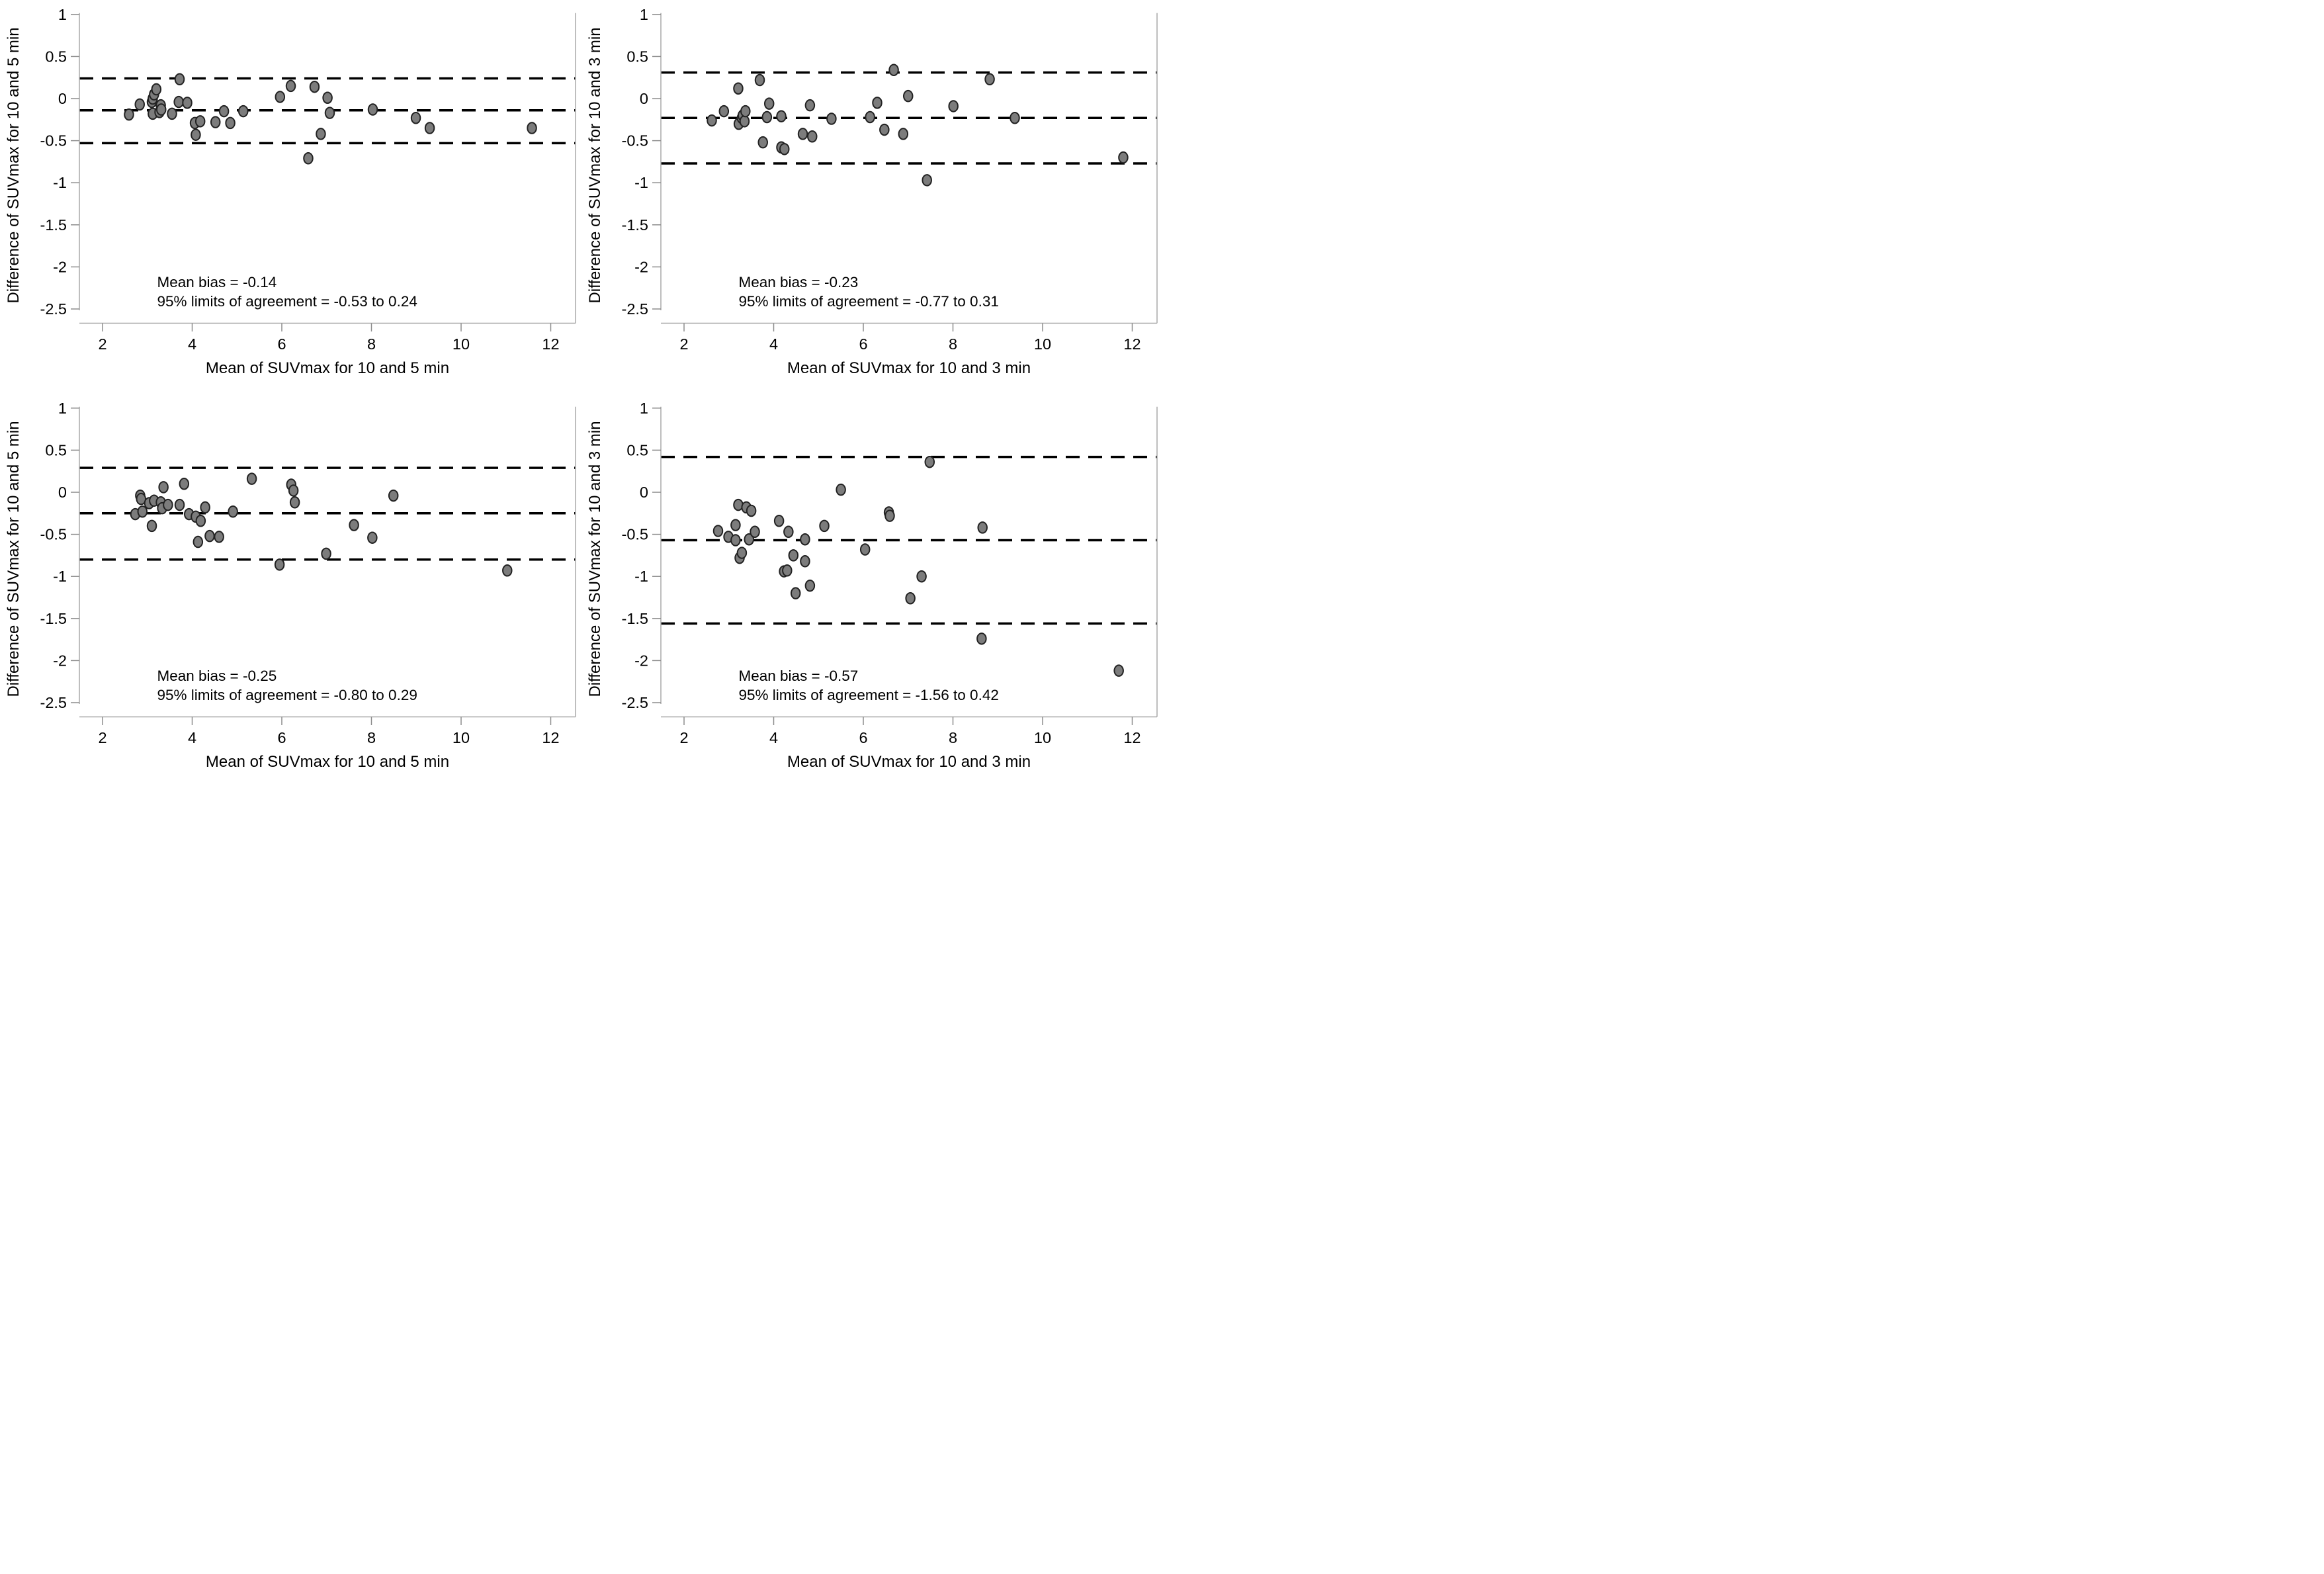 Image resolution: width=2324 pixels, height=1574 pixels. Describe the element at coordinates (908, 368) in the screenshot. I see `x-axis-title: Mean of SUVmax for 10 and 3 min` at that location.